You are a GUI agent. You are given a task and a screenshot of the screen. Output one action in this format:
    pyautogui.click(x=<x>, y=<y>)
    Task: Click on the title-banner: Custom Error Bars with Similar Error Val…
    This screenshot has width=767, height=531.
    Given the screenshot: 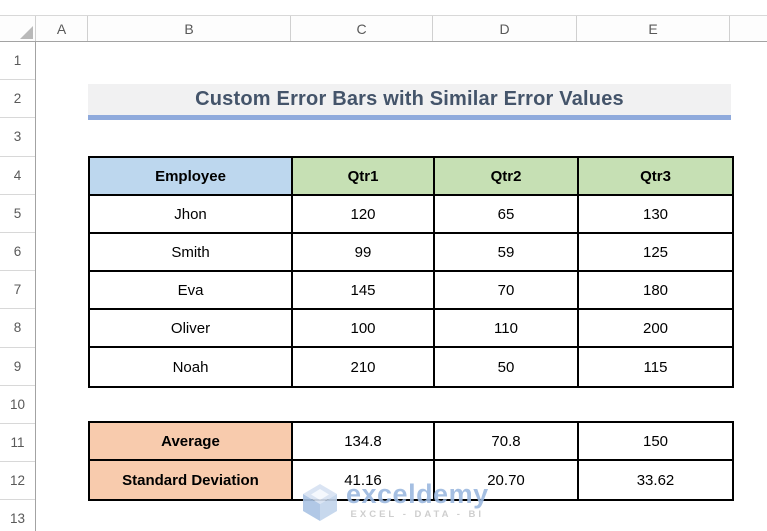 What is the action you would take?
    pyautogui.click(x=409, y=102)
    